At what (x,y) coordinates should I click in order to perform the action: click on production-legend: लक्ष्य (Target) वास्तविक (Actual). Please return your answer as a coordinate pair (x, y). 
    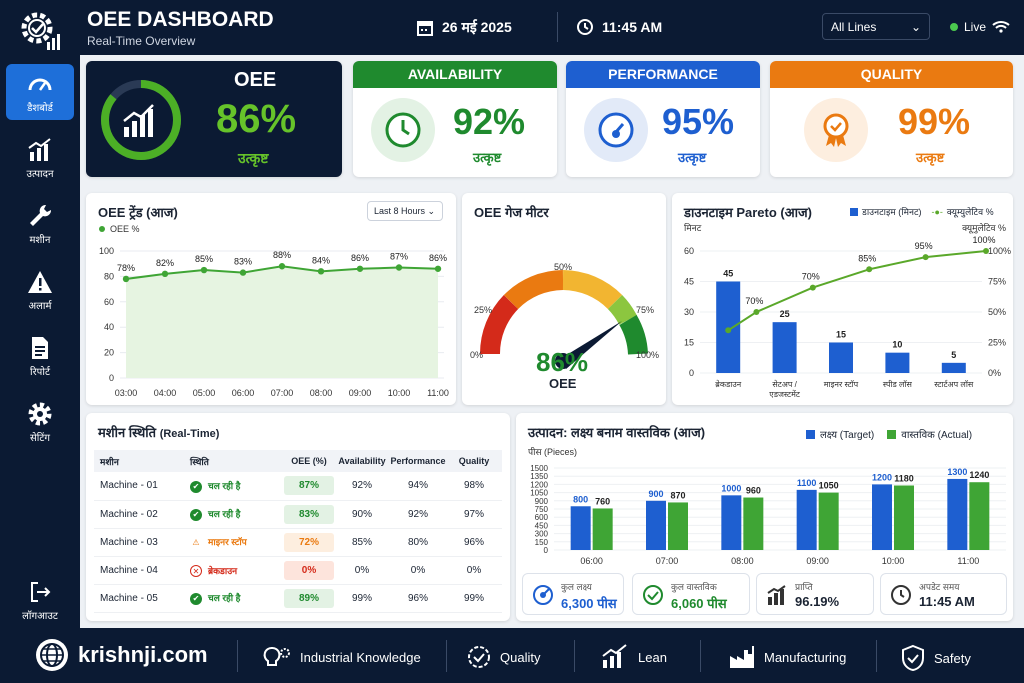
    Looking at the image, I should click on (889, 434).